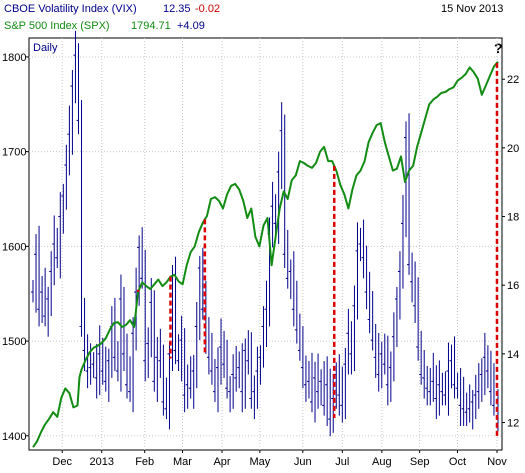 The image size is (525, 473). I want to click on x-tick-label: Sep, so click(420, 462).